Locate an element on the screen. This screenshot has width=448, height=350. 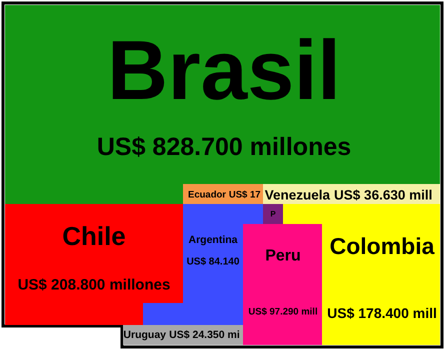
data-label: US$ 828.700 millones is located at coordinates (224, 147).